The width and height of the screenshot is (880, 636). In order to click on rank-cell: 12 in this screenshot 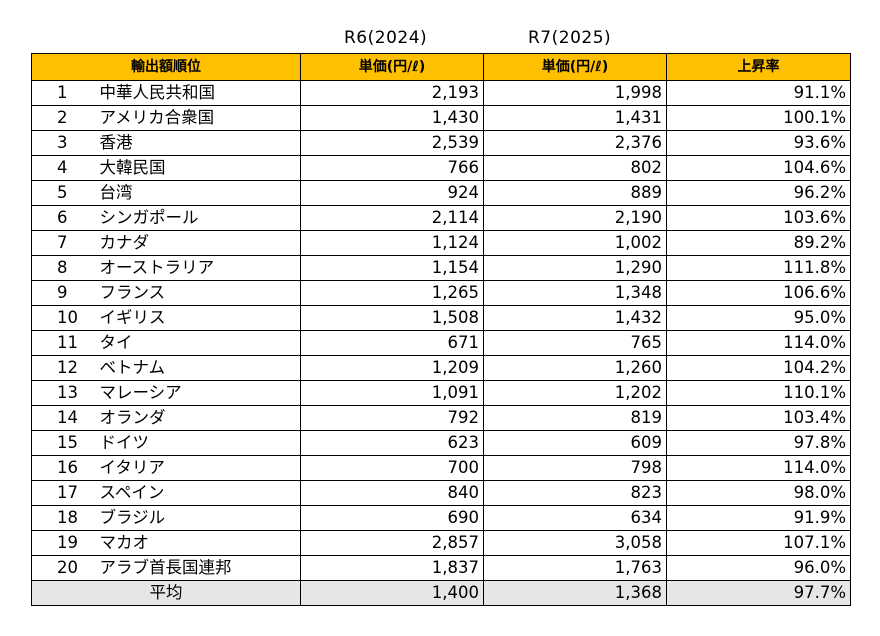, I will do `click(63, 368)`.